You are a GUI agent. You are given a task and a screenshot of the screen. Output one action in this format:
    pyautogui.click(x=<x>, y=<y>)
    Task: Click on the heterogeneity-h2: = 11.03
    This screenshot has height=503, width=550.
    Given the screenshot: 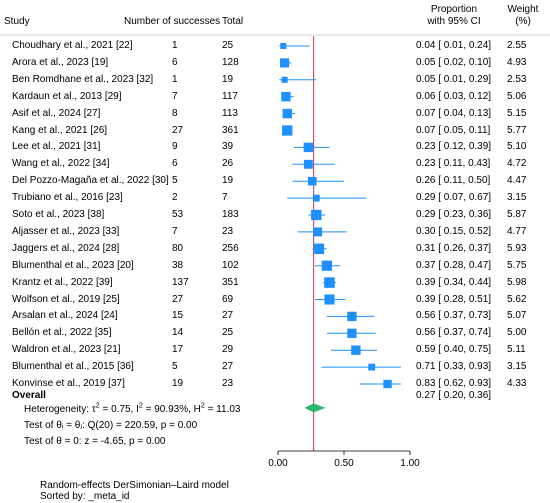 What is the action you would take?
    pyautogui.click(x=222, y=409)
    